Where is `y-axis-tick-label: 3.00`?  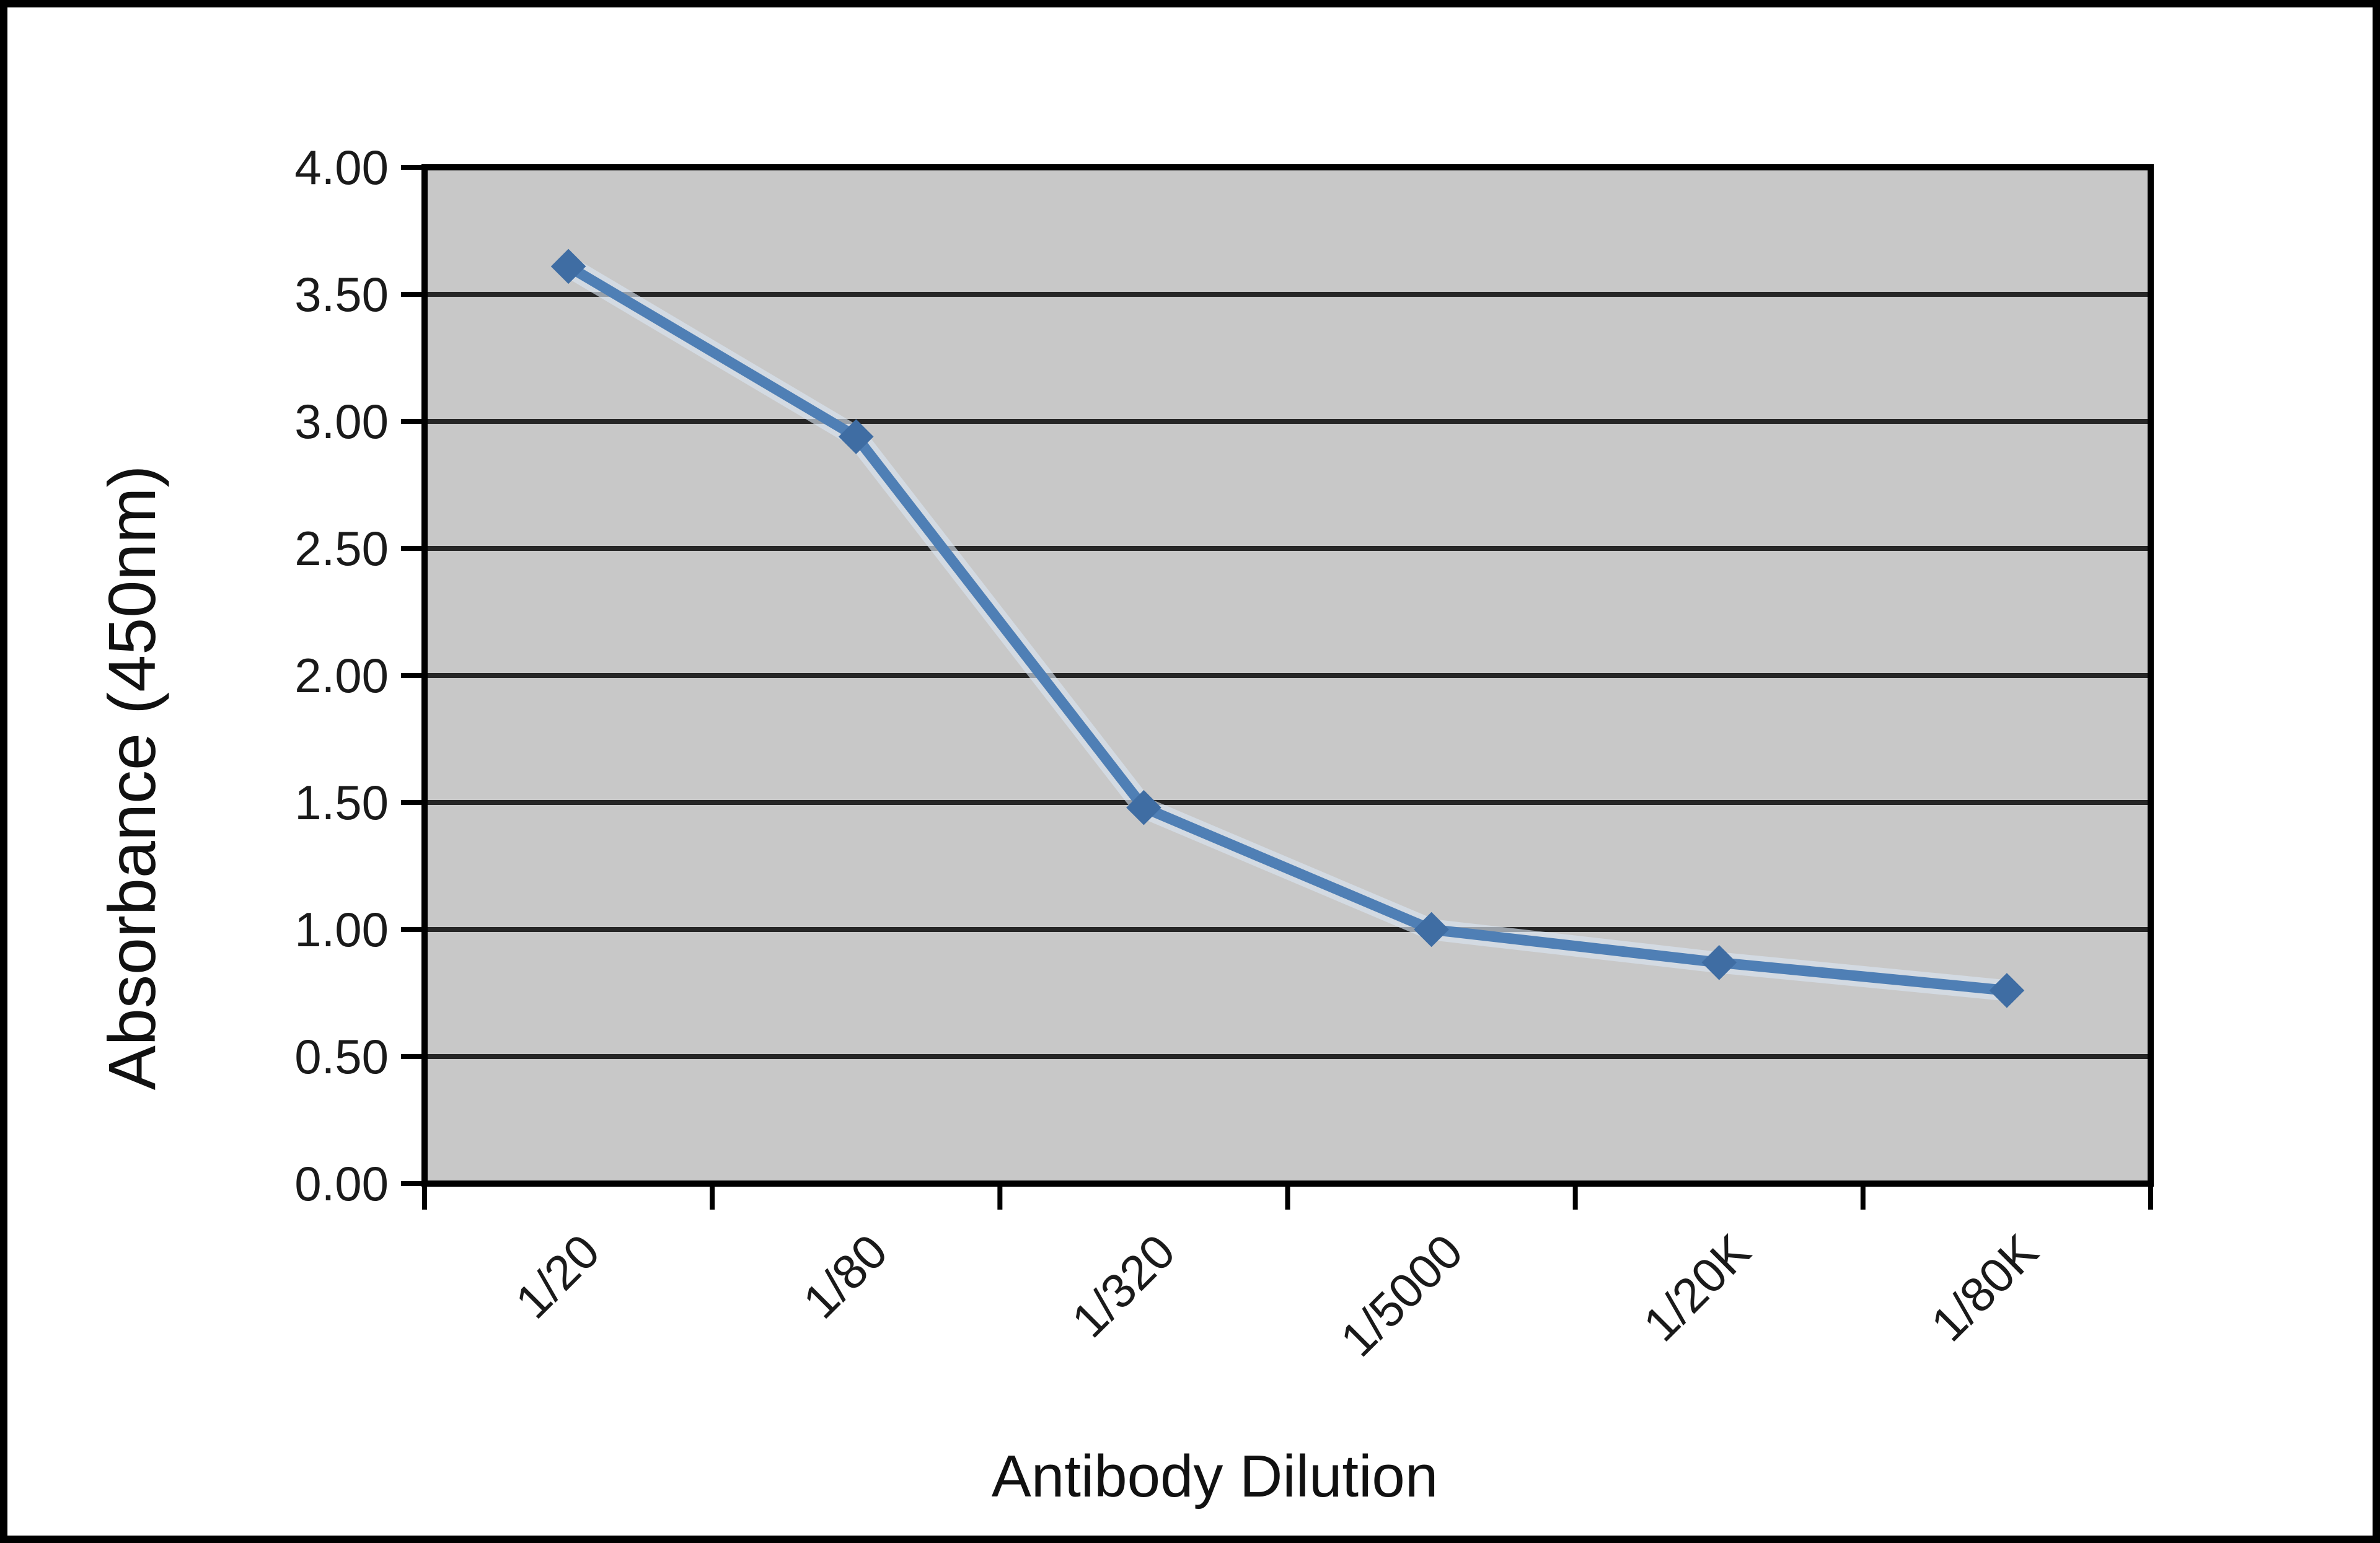
y-axis-tick-label: 3.00 is located at coordinates (341, 422).